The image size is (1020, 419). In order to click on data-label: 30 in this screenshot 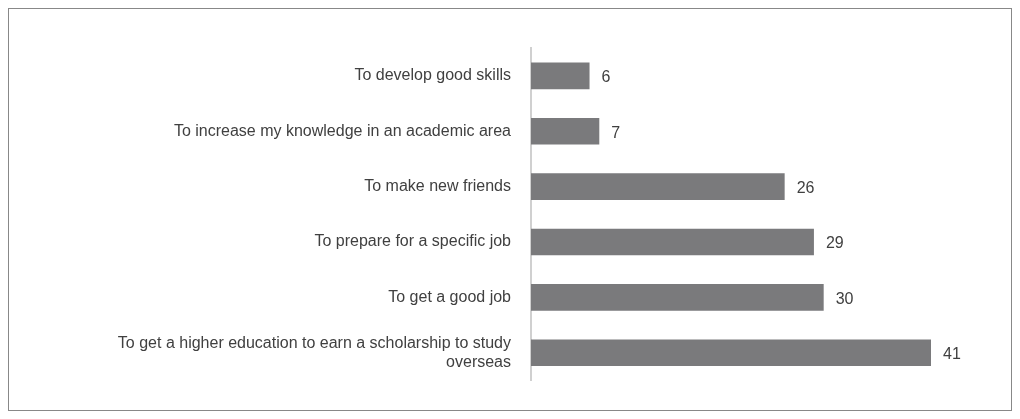, I will do `click(844, 298)`.